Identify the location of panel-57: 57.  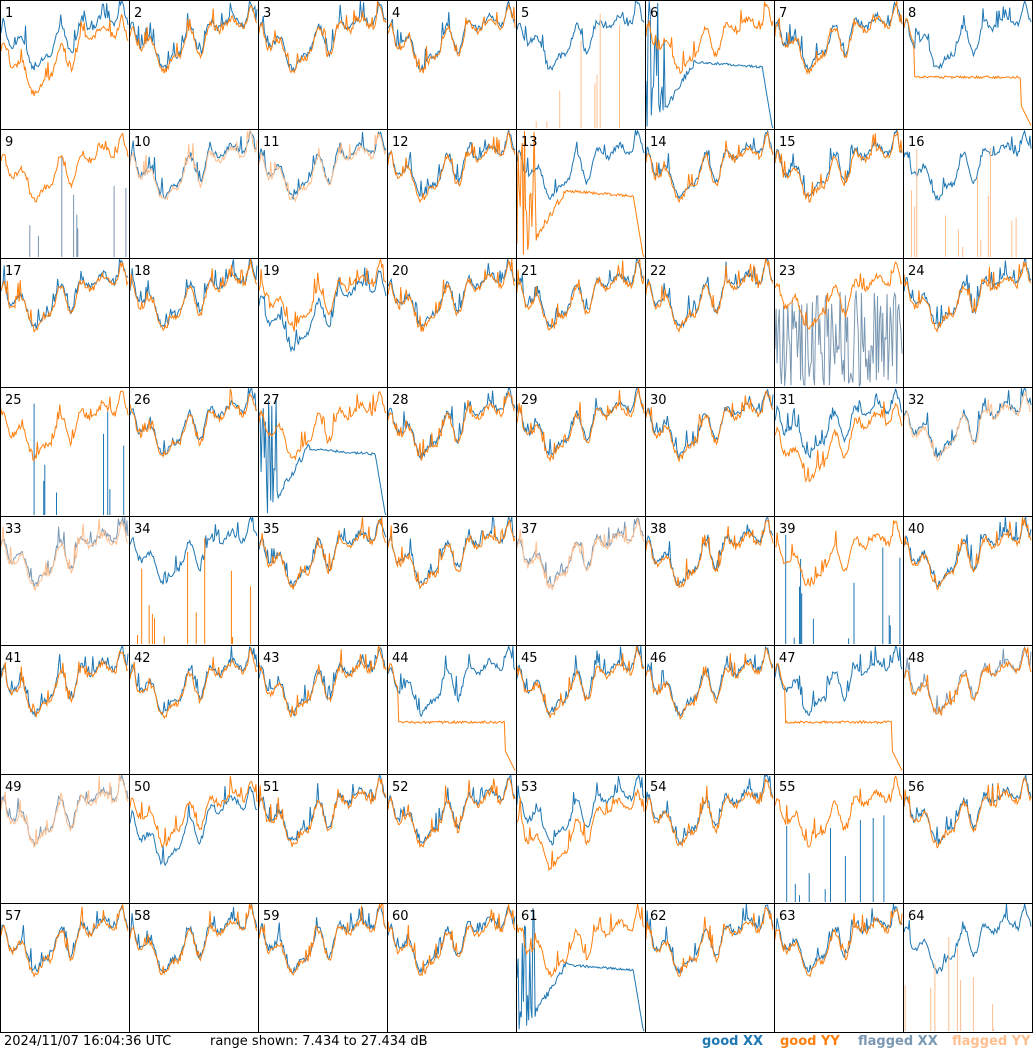
(65, 968).